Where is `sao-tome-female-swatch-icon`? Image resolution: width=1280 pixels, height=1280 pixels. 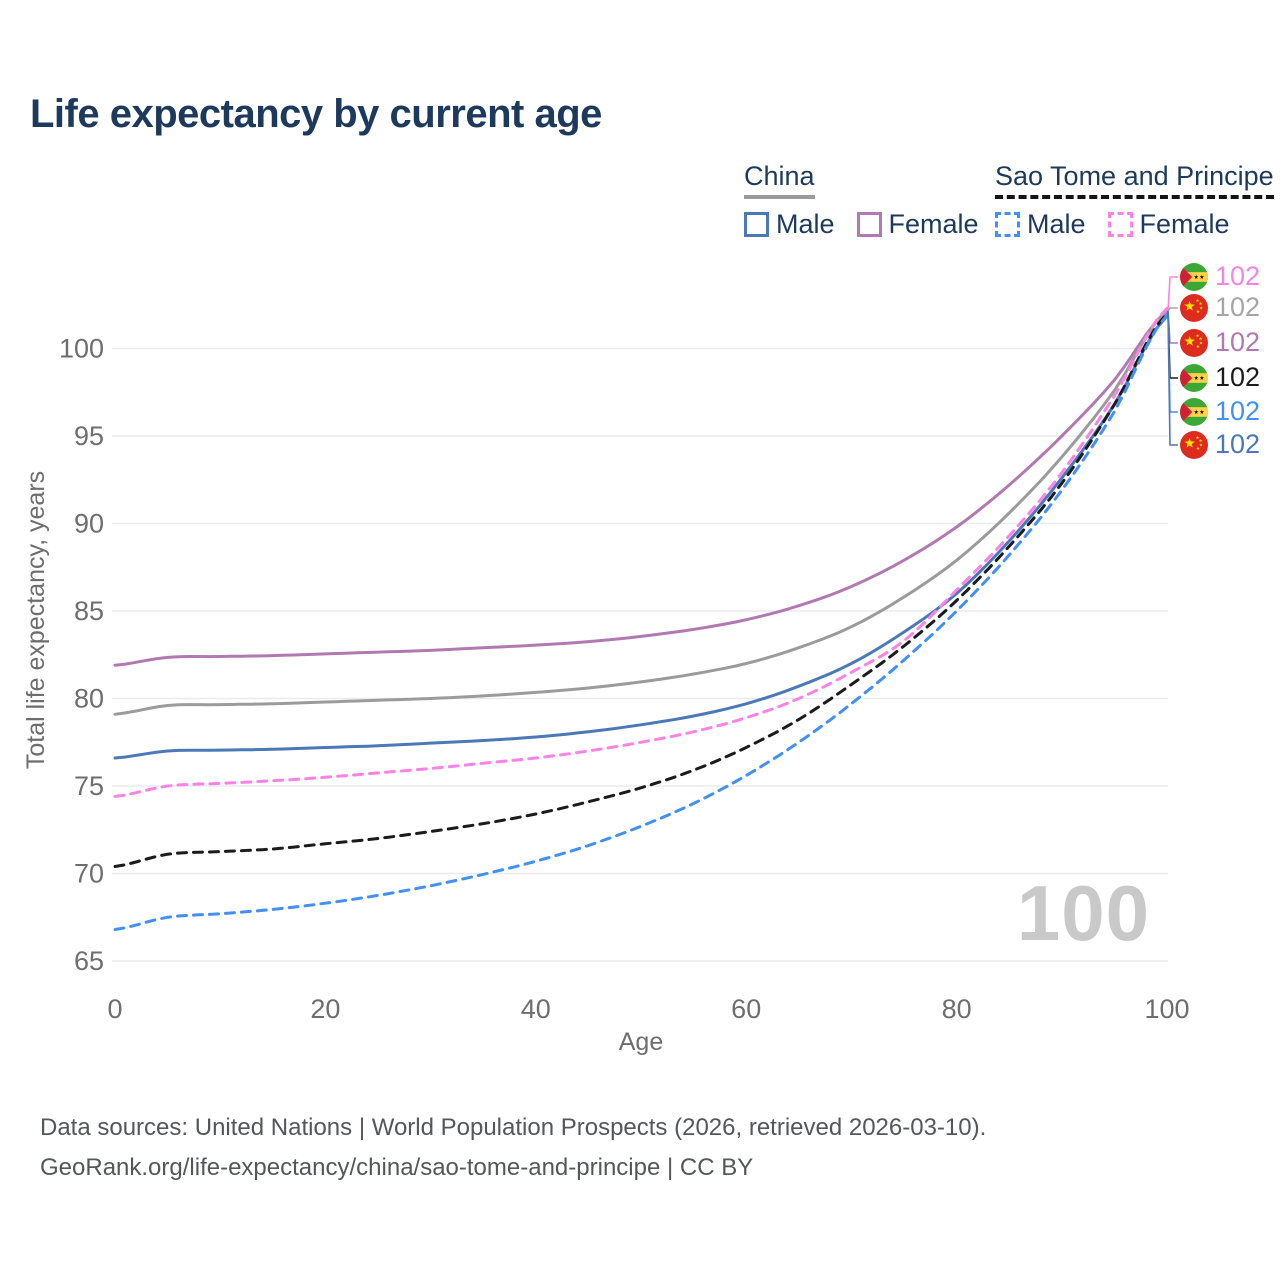
sao-tome-female-swatch-icon is located at coordinates (1120, 224).